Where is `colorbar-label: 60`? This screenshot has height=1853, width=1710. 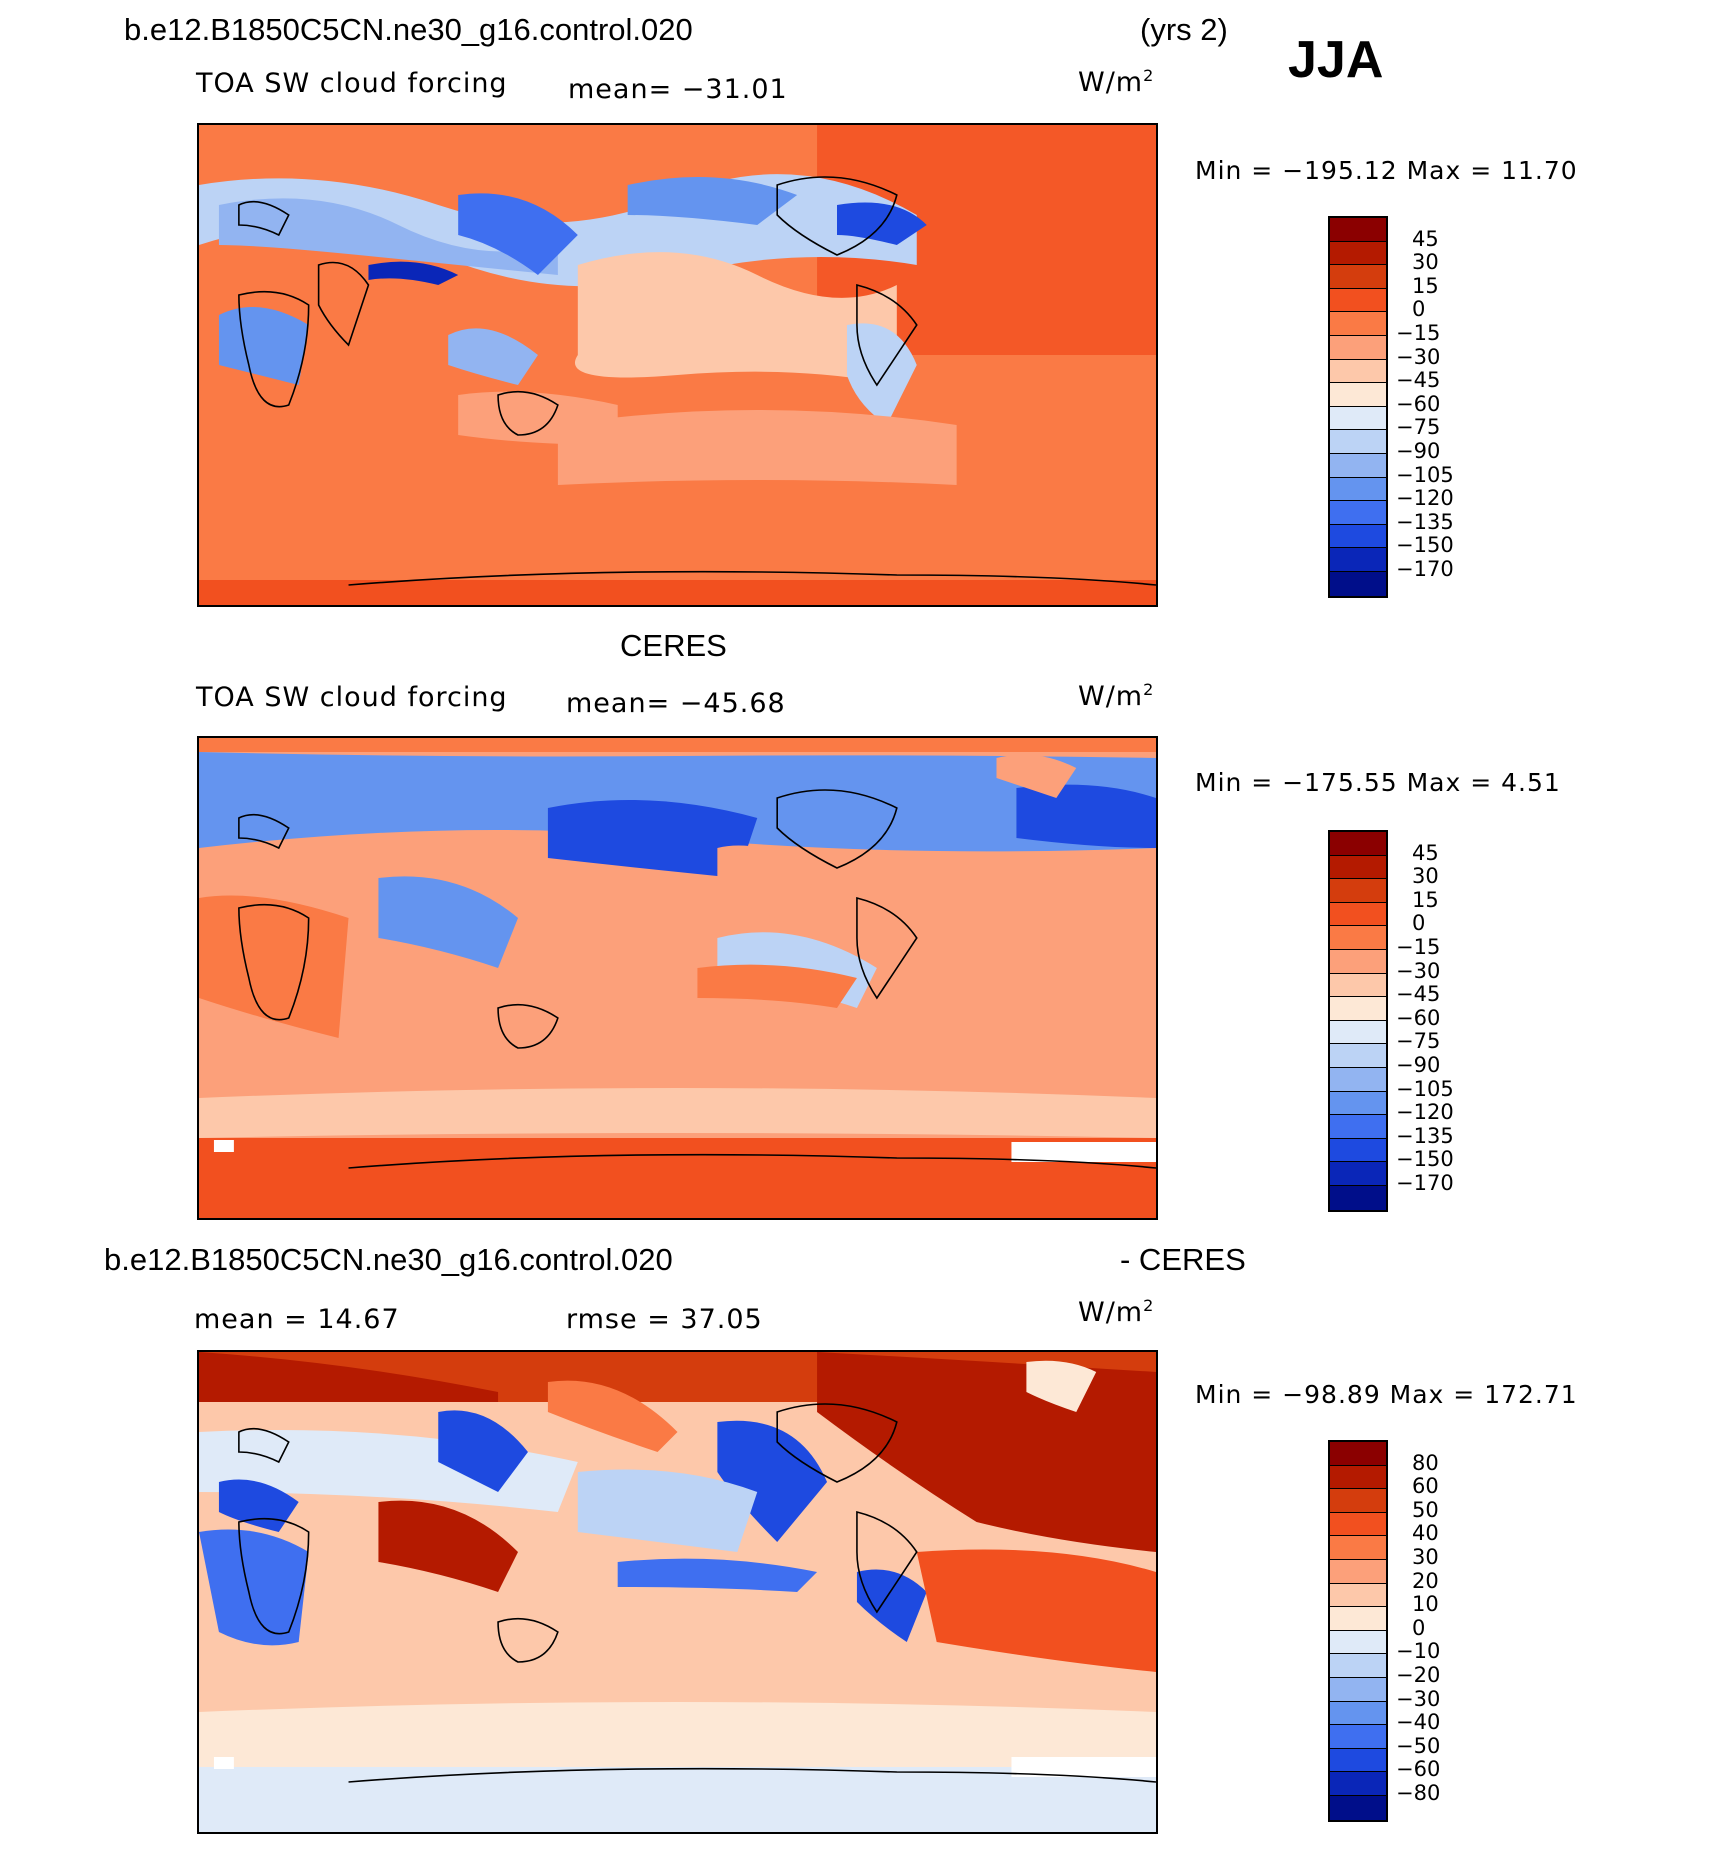
colorbar-label: 60 is located at coordinates (1425, 1486).